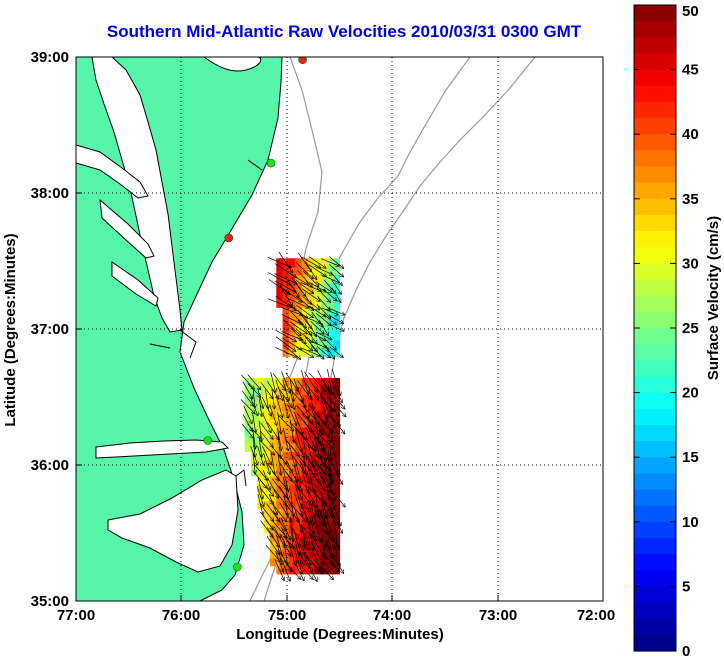 Image resolution: width=724 pixels, height=659 pixels. Describe the element at coordinates (287, 615) in the screenshot. I see `x-tick-label: 75:00` at that location.